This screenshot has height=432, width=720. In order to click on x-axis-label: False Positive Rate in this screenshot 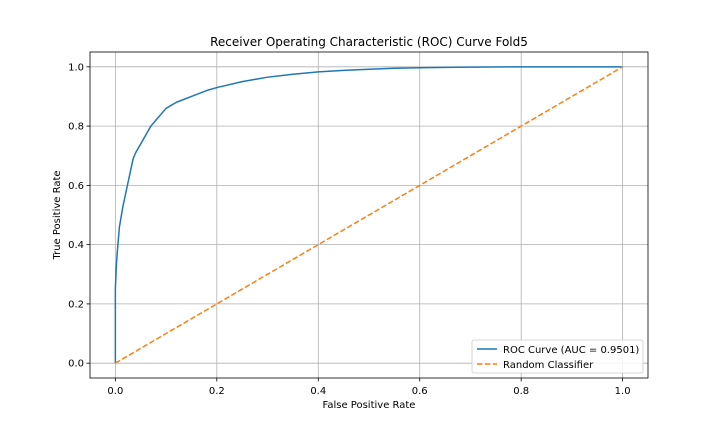, I will do `click(369, 405)`.